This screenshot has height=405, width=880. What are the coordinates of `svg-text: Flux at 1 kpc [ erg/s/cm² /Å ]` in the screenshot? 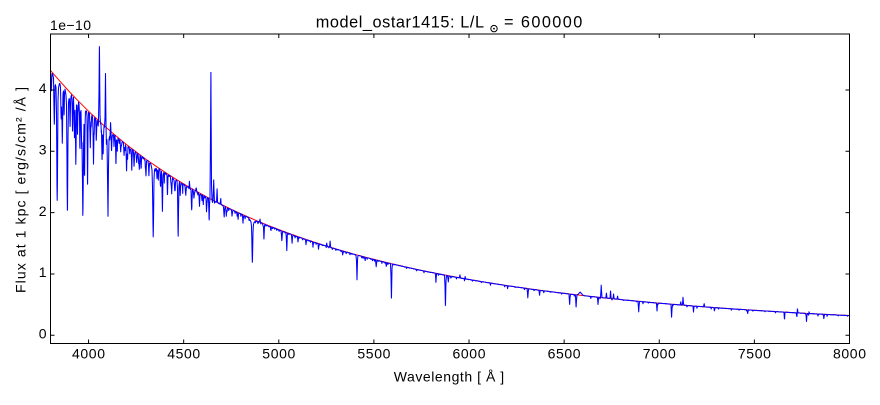 It's located at (21, 190).